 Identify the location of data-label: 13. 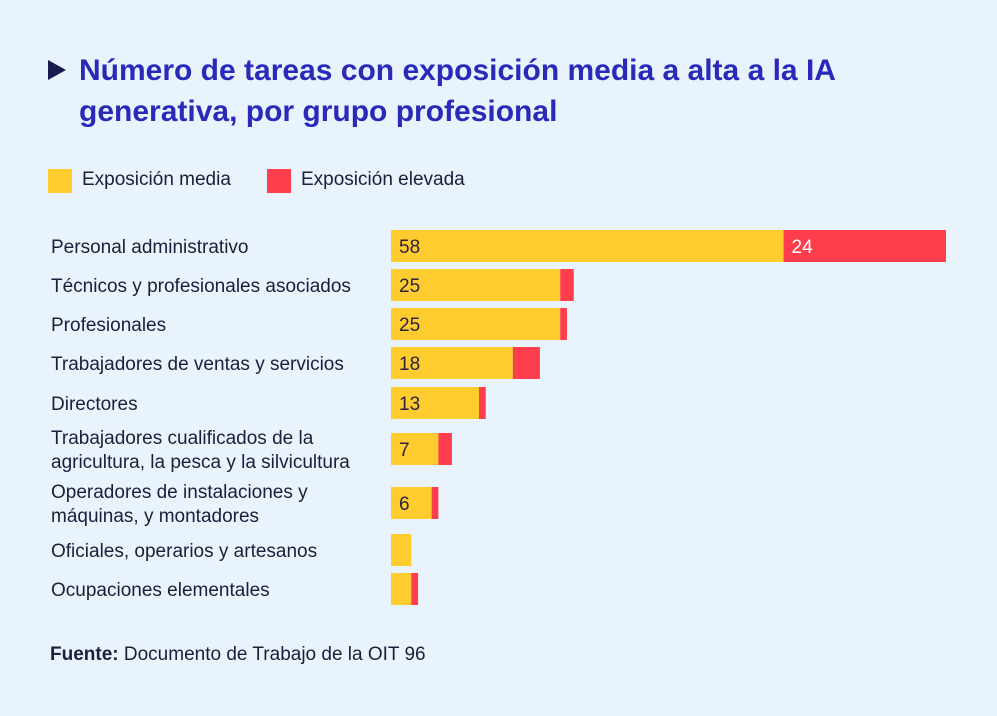
(409, 404).